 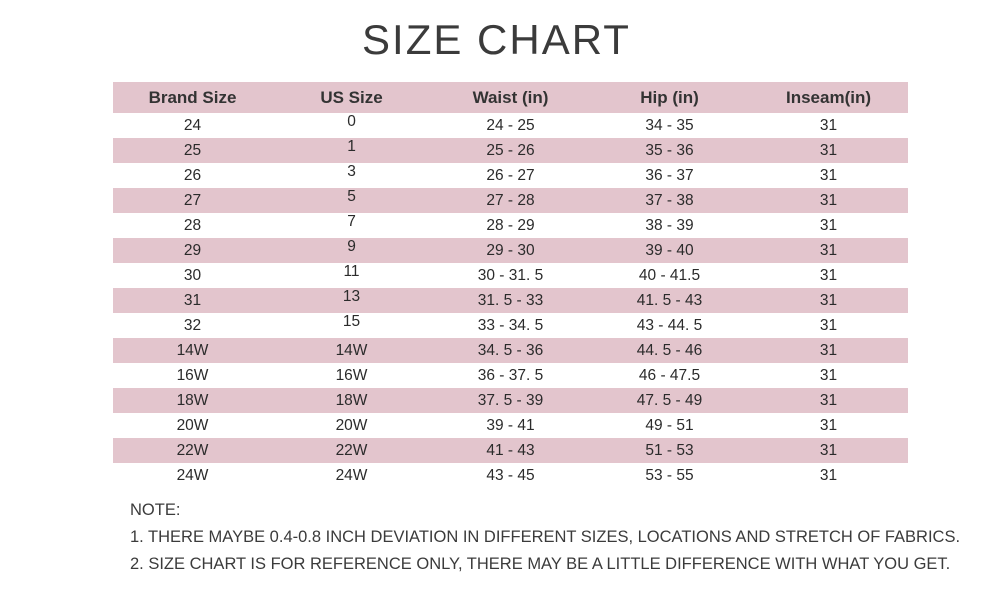 I want to click on cell-value: 38 - 39, so click(x=669, y=225).